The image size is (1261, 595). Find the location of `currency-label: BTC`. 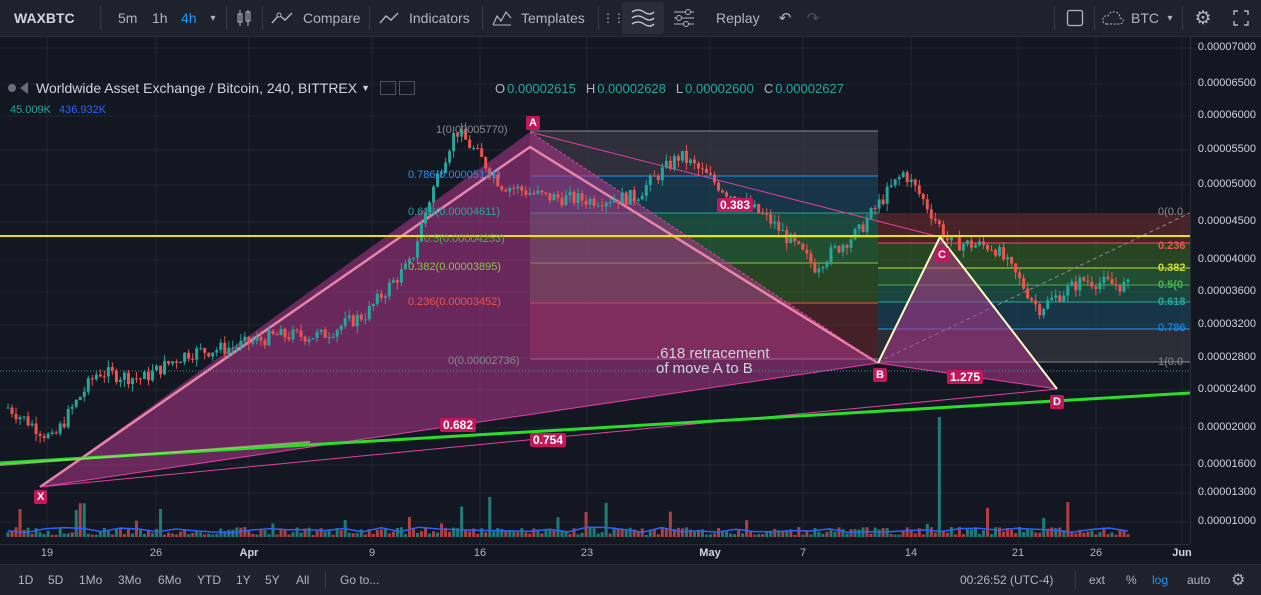

currency-label: BTC is located at coordinates (1145, 18).